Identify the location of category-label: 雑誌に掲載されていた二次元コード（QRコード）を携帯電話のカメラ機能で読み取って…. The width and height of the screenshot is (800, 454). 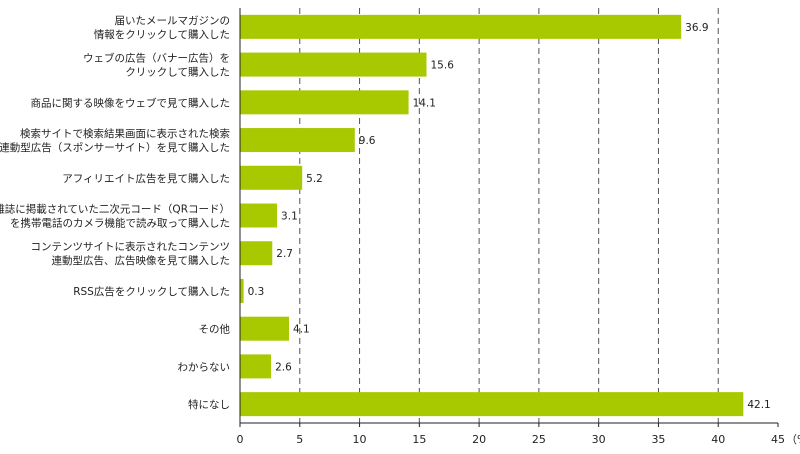
(115, 216).